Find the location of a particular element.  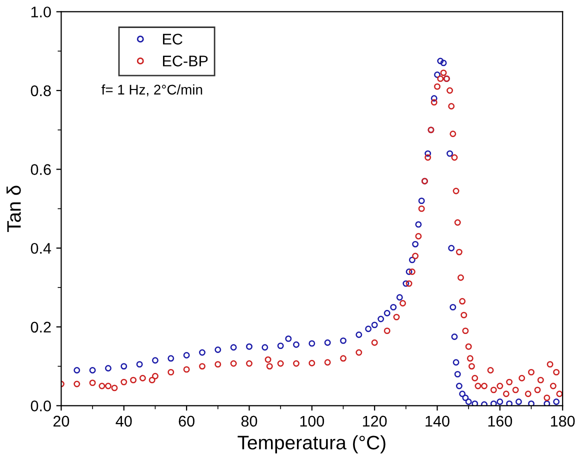

x-tick-label: 80 is located at coordinates (249, 421).